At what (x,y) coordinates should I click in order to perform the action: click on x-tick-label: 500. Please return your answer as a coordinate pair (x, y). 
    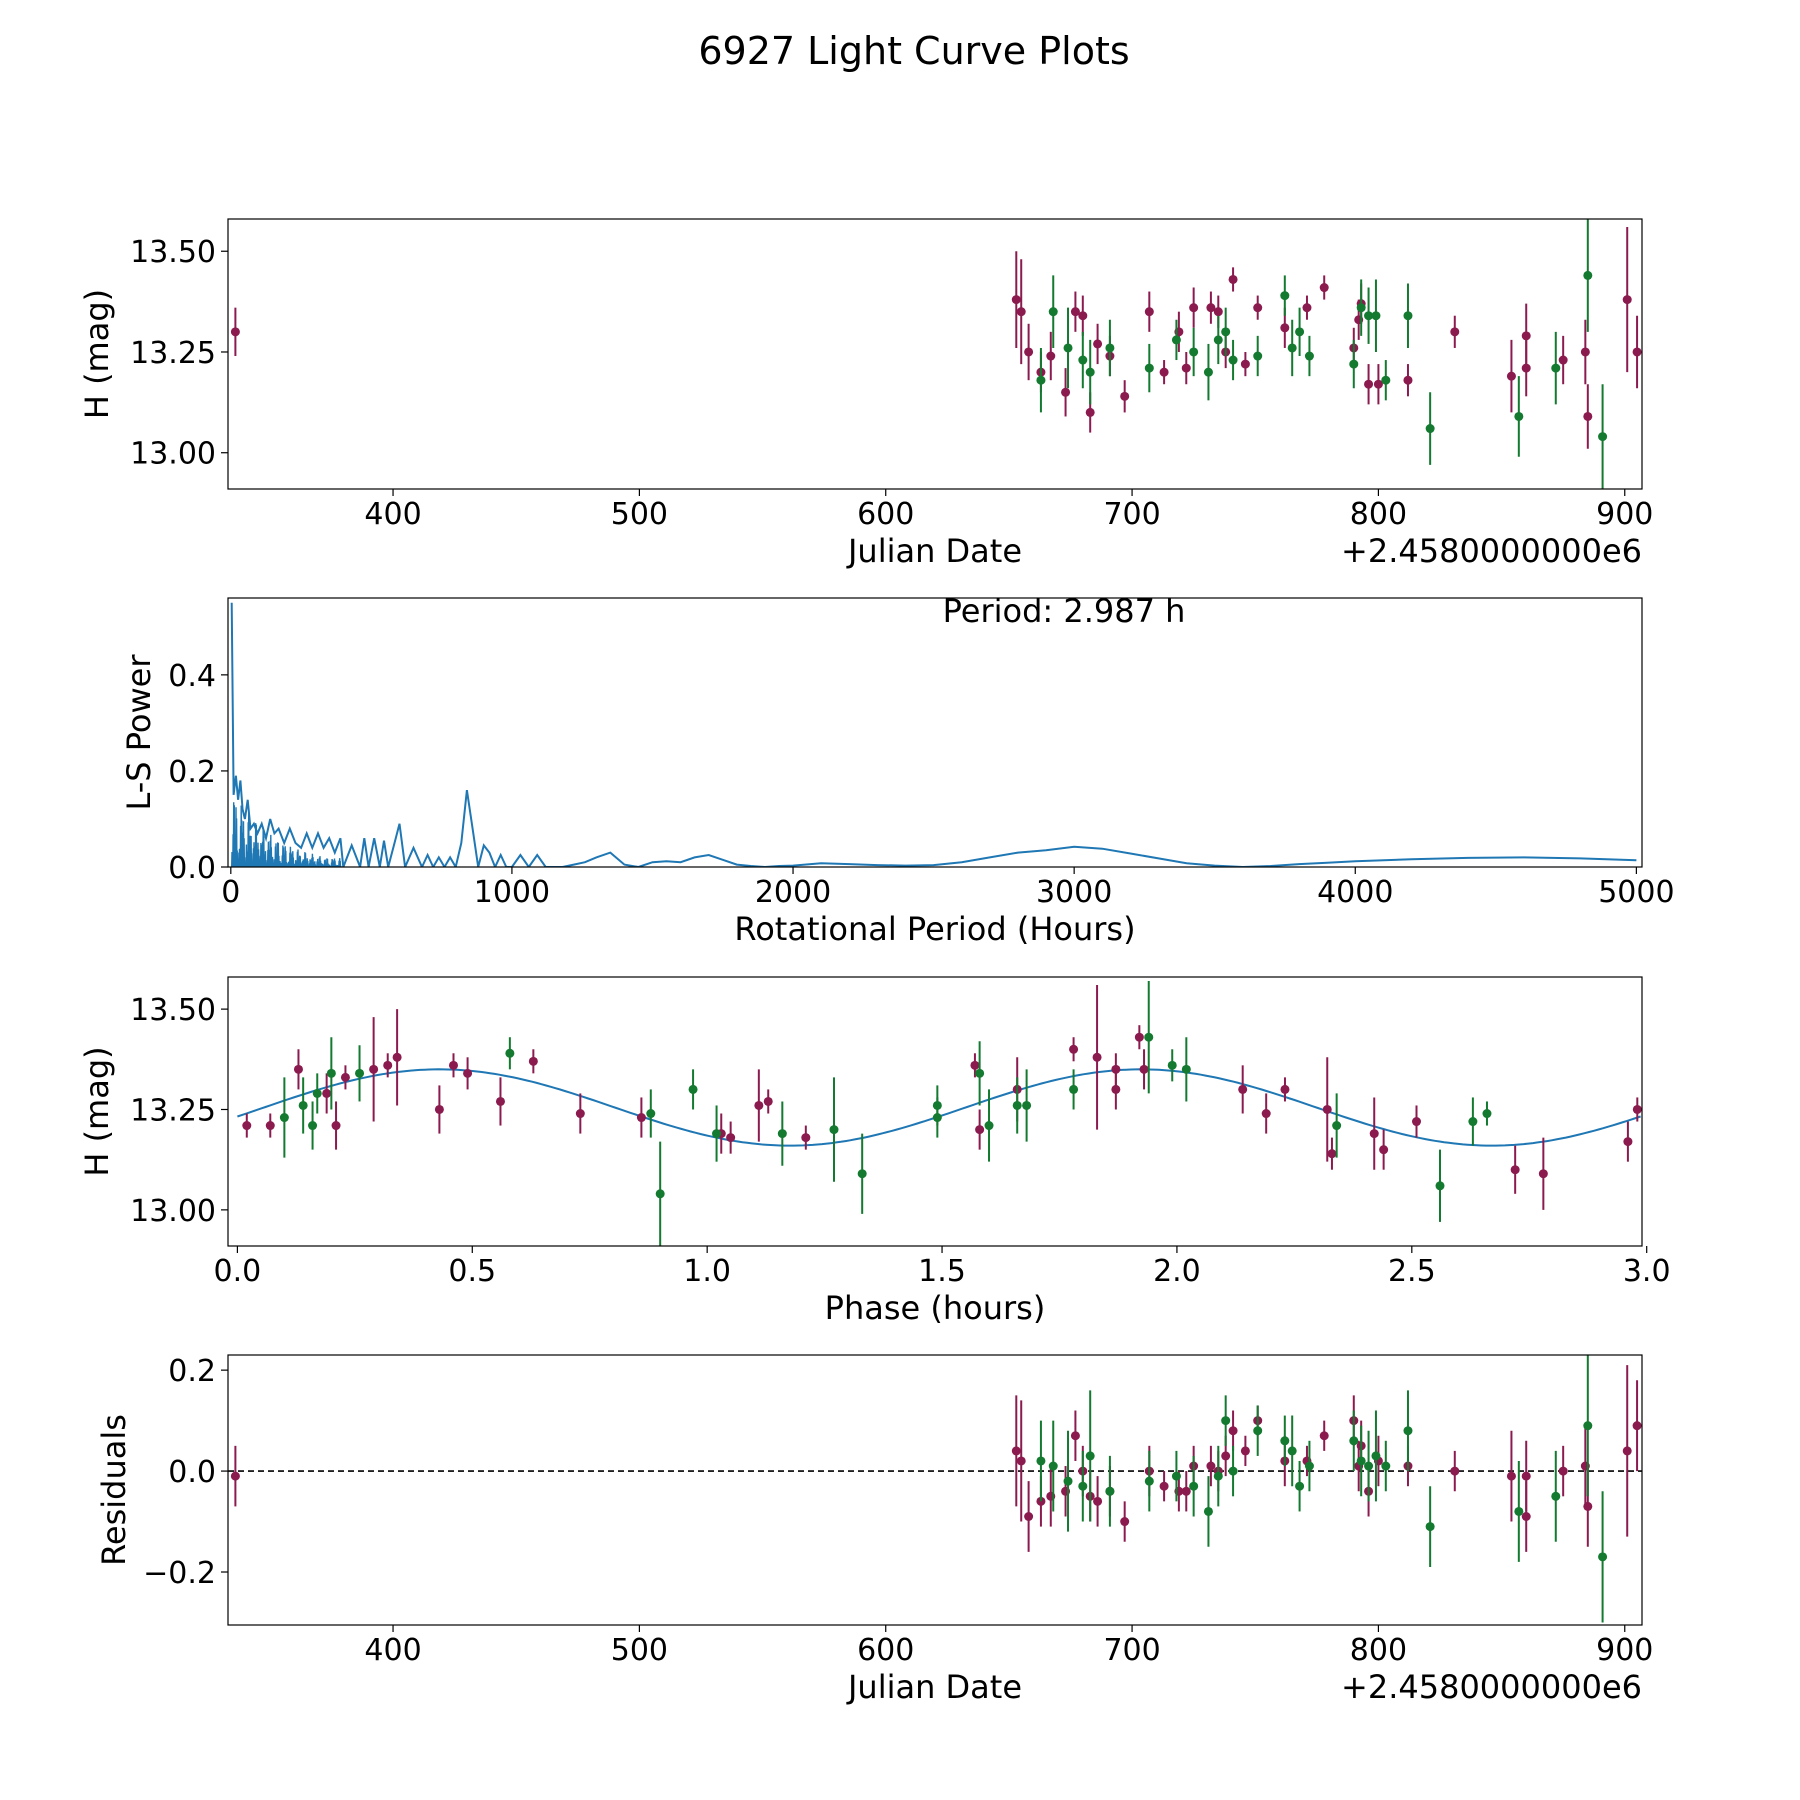
    Looking at the image, I should click on (639, 1650).